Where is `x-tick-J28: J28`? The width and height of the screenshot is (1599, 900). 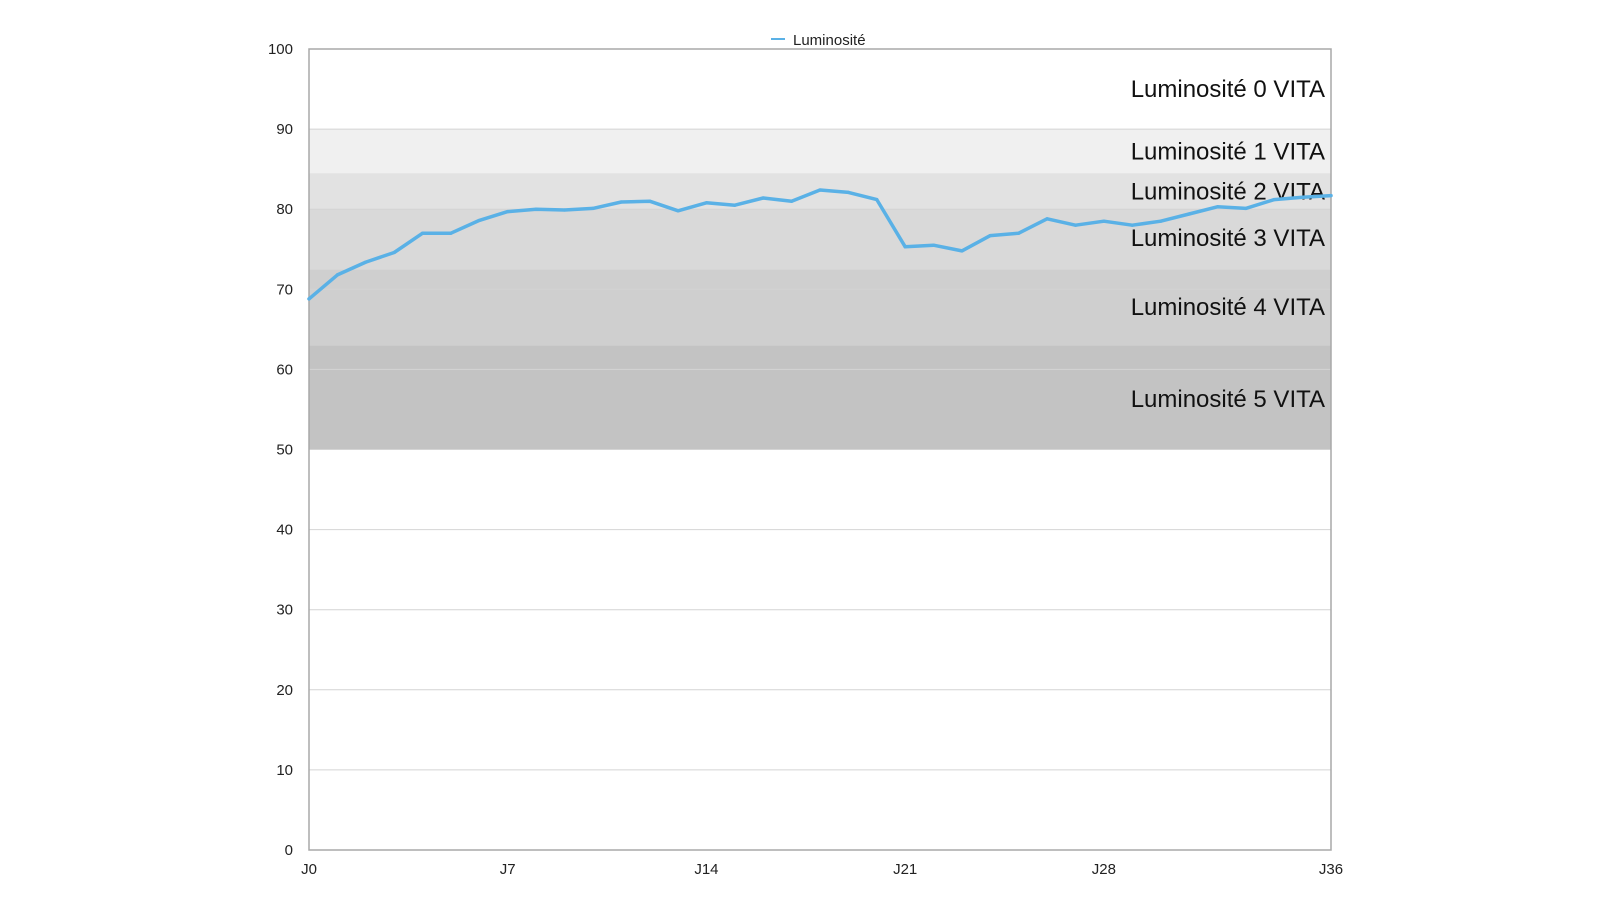 x-tick-J28: J28 is located at coordinates (1104, 869).